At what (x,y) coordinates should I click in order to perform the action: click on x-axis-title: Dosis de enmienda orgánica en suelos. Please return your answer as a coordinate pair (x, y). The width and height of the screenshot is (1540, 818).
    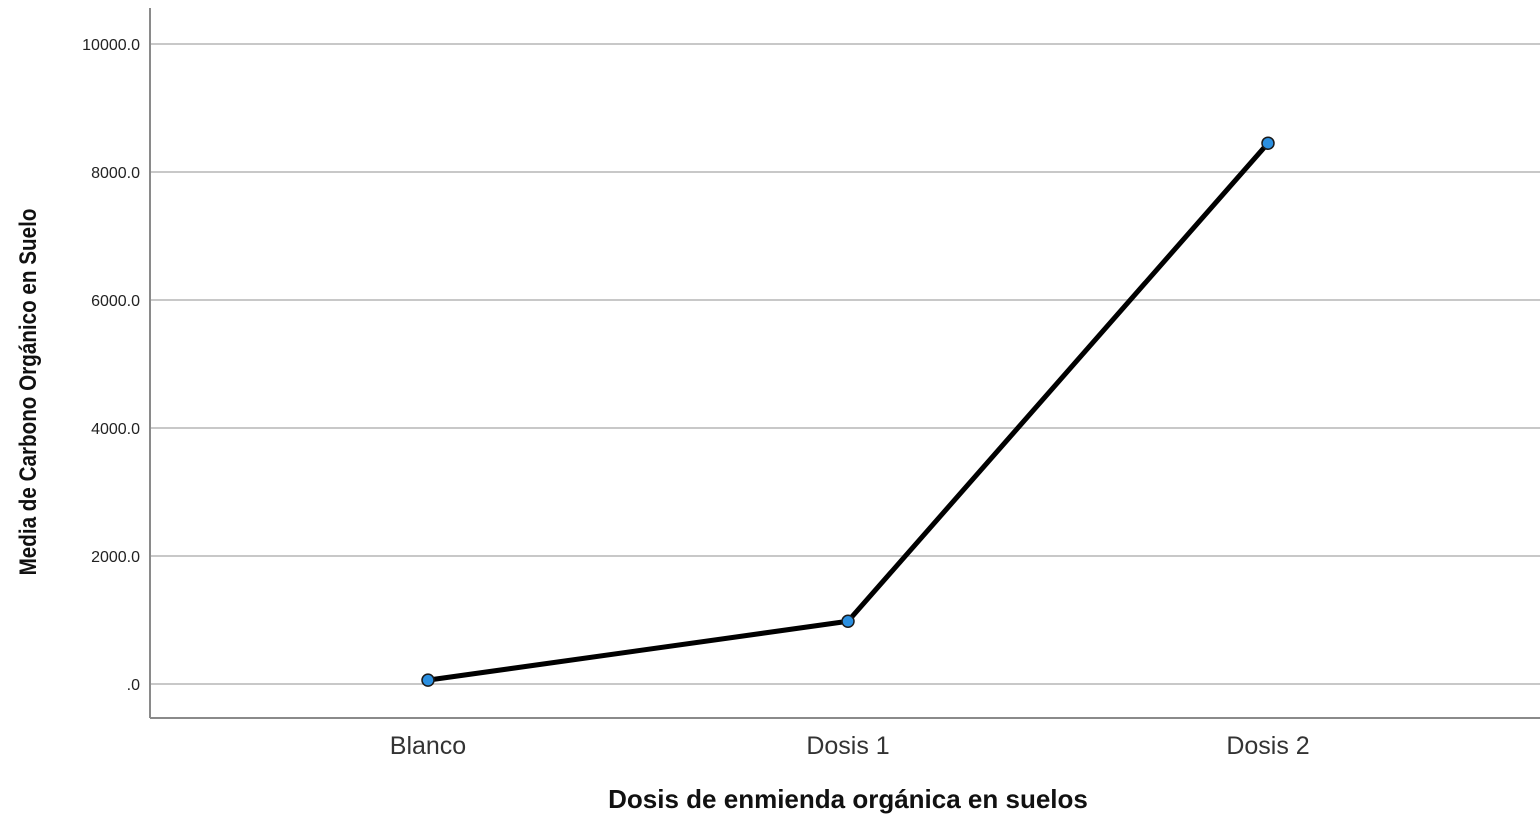
    Looking at the image, I should click on (848, 799).